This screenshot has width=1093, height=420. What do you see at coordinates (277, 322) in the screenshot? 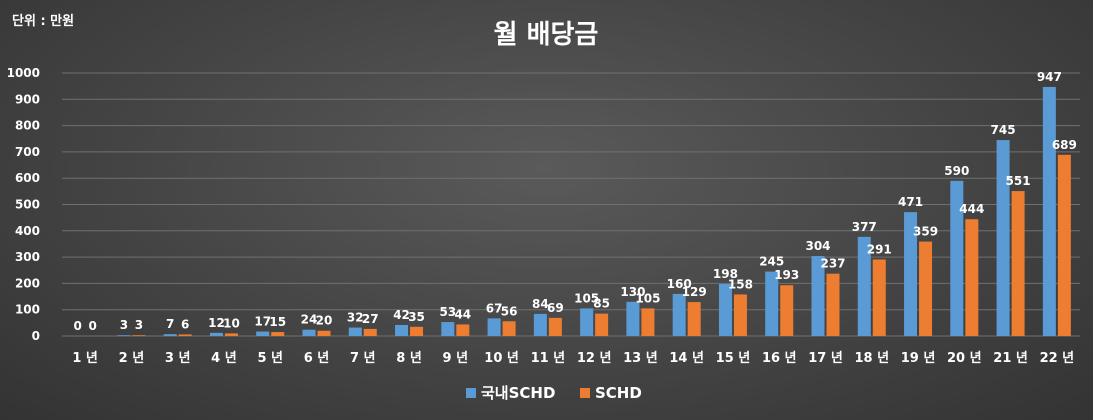
I see `data-label: 15` at bounding box center [277, 322].